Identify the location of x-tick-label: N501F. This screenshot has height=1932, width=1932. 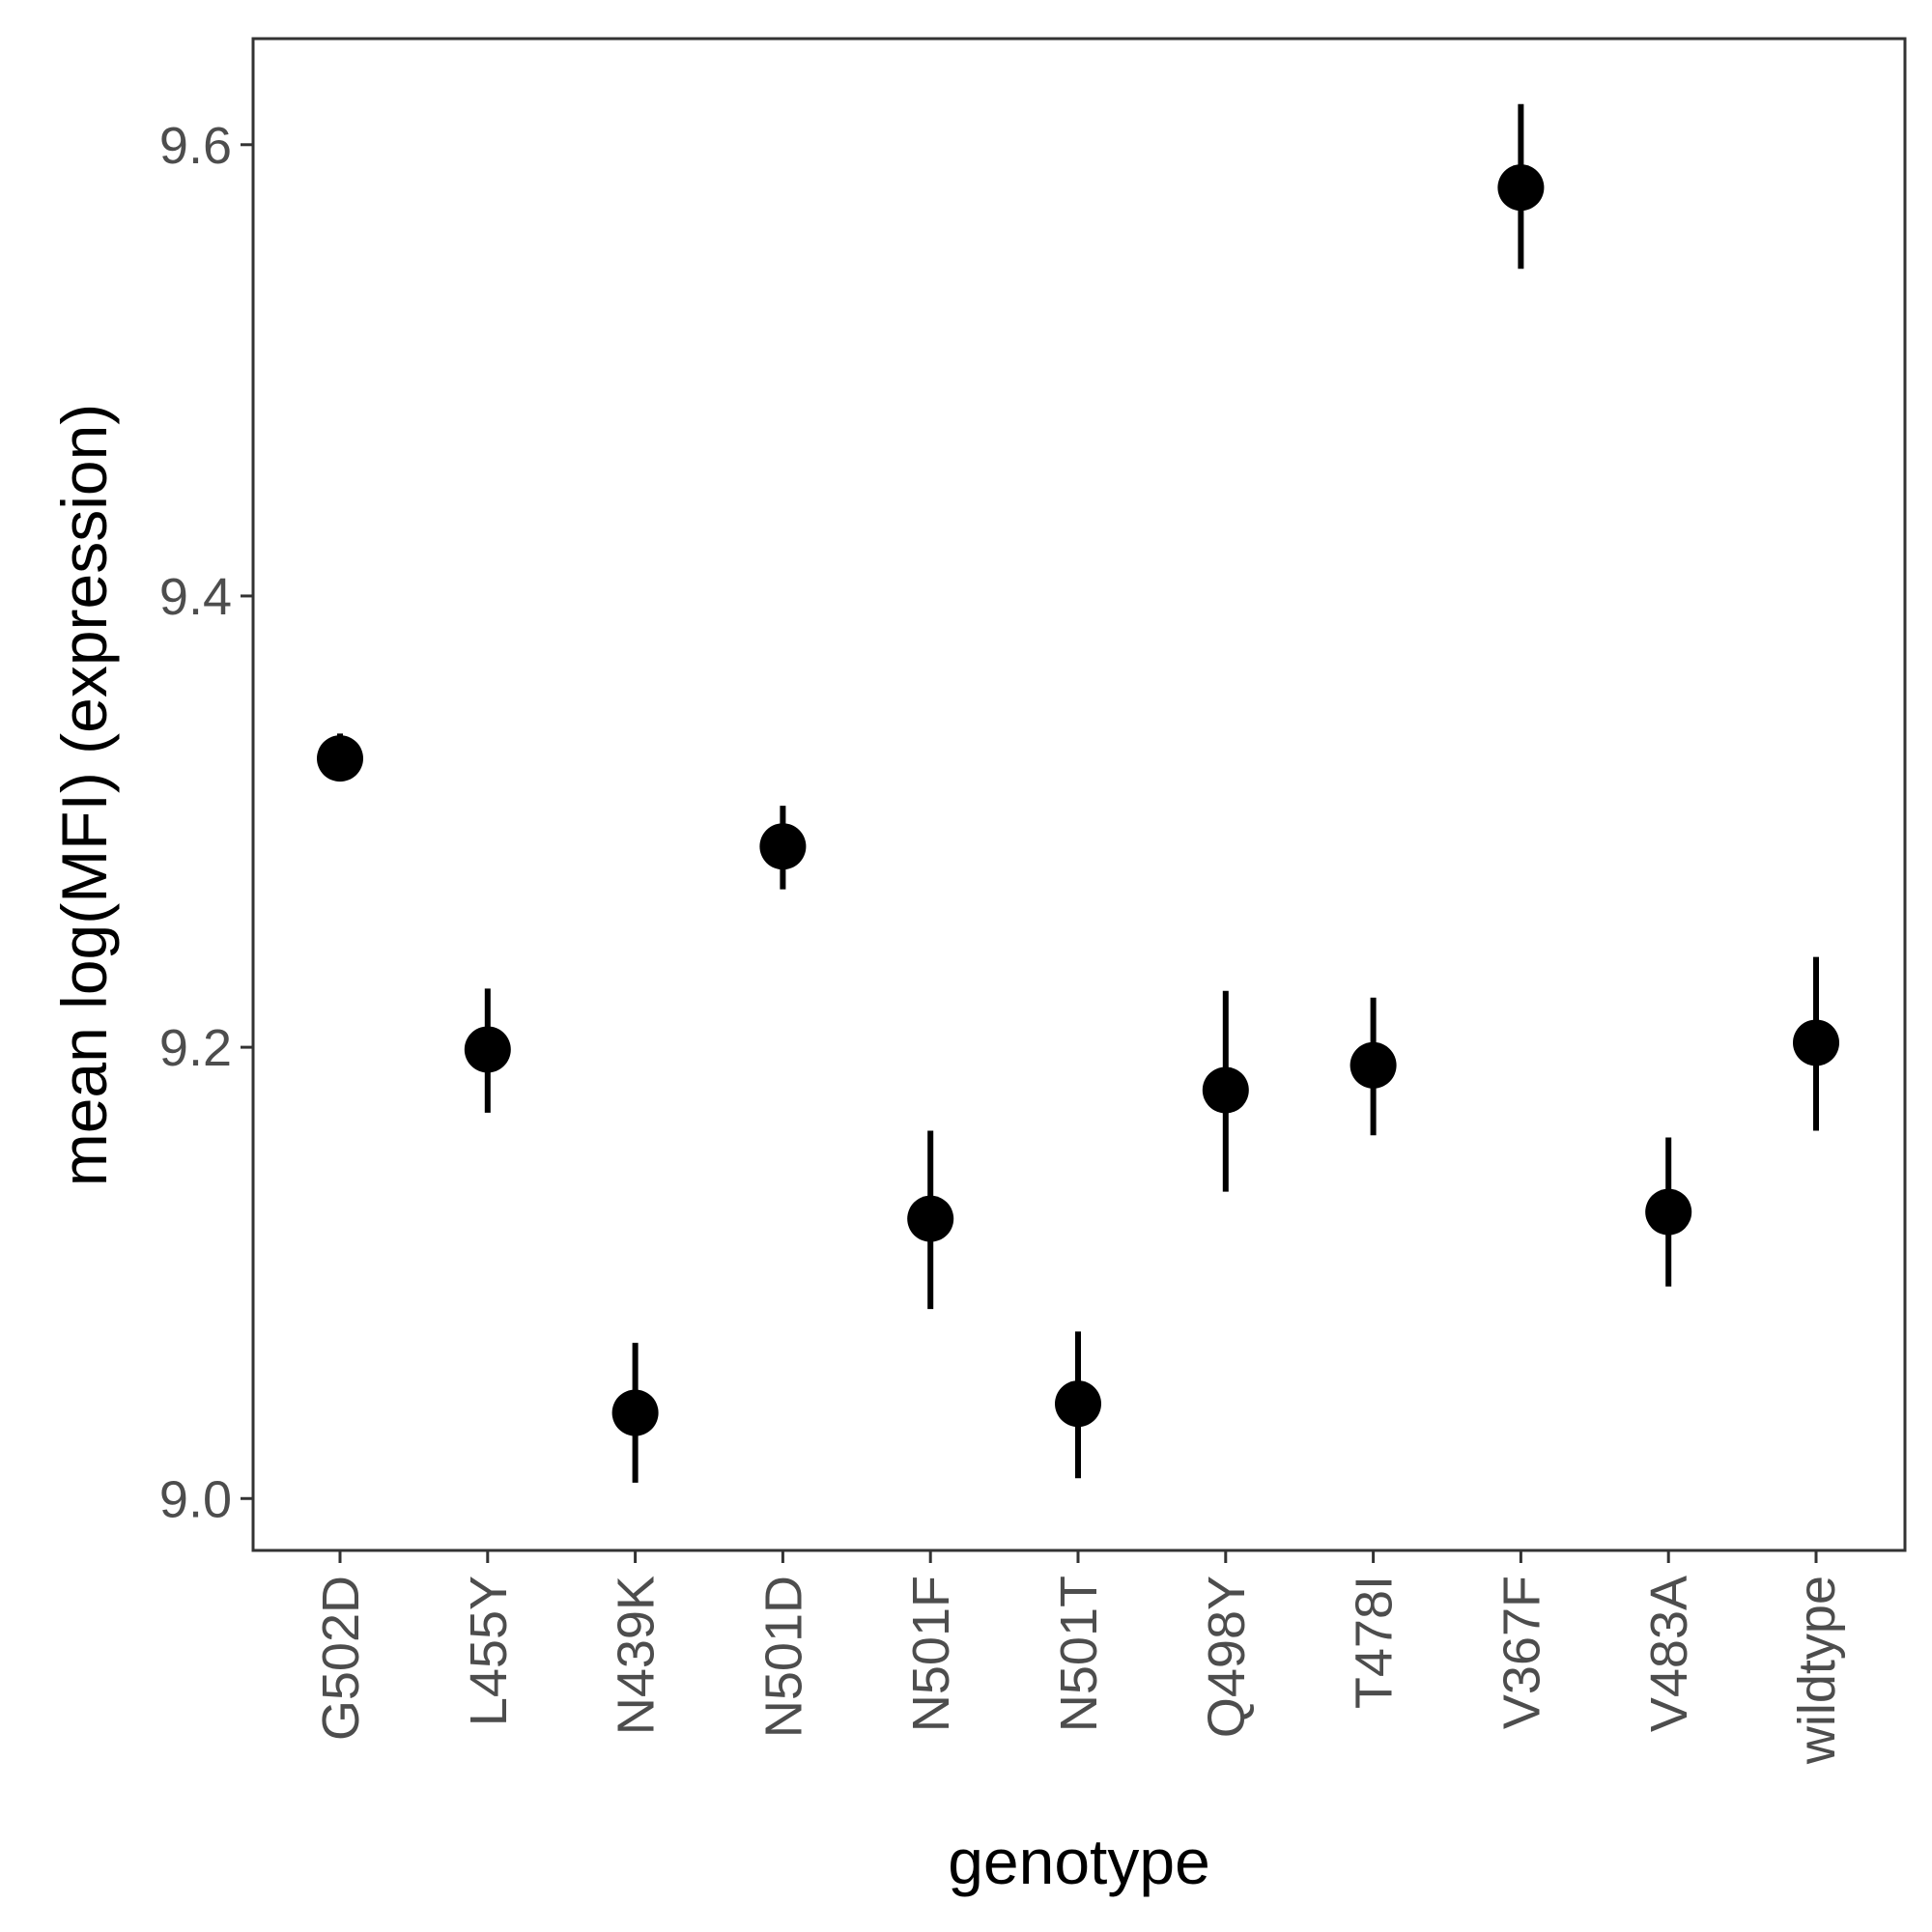
(931, 1654).